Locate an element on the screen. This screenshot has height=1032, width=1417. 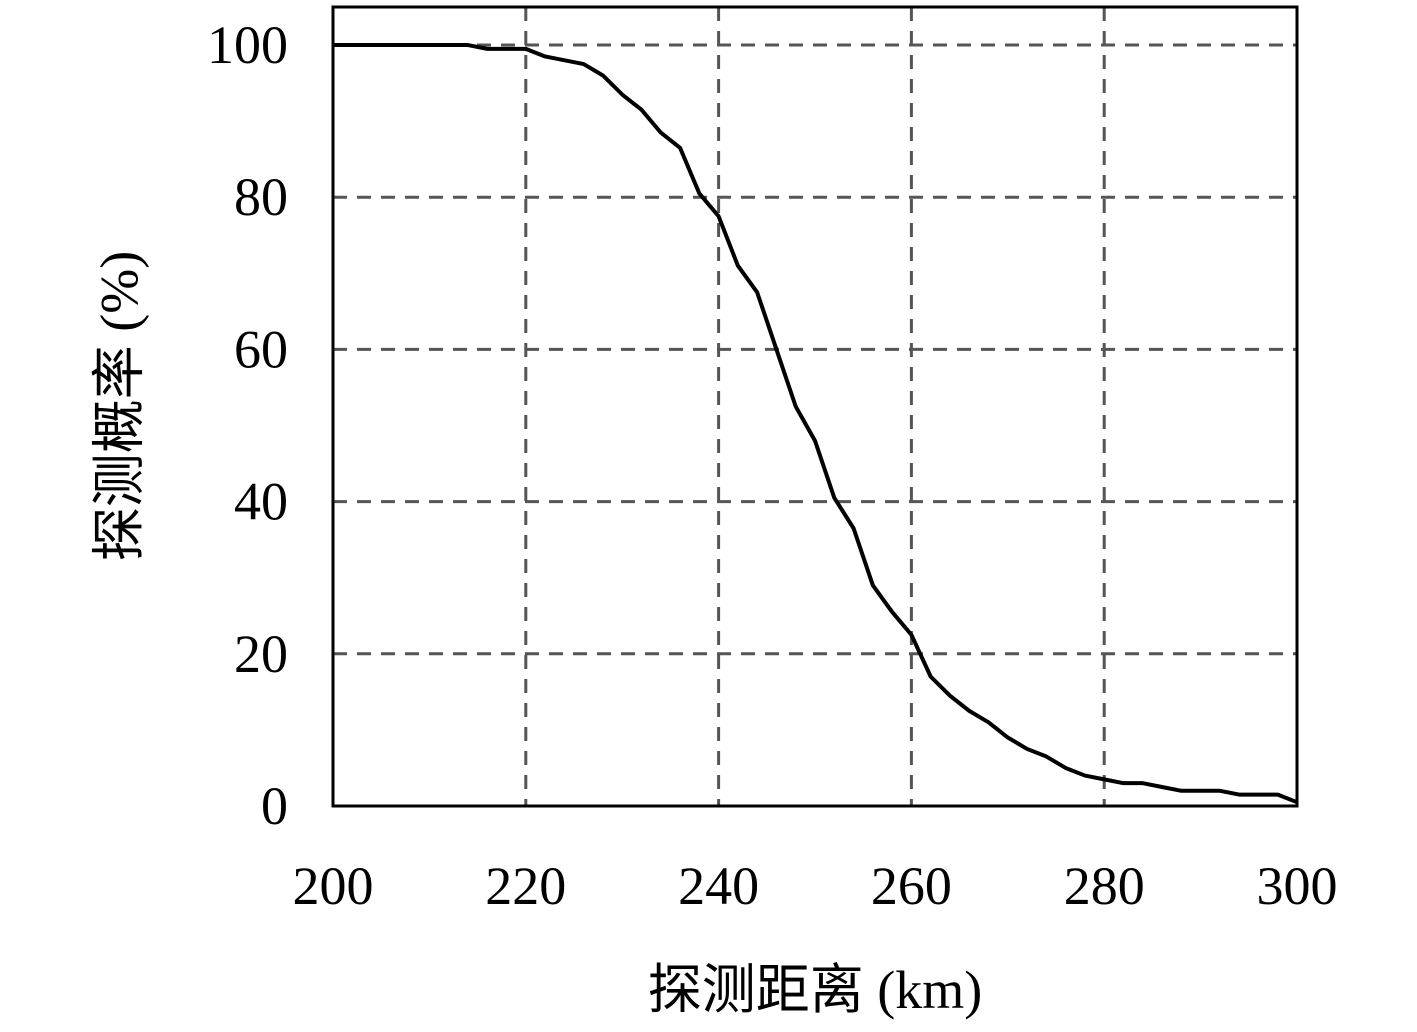
x-tick-label: 280 is located at coordinates (1104, 886).